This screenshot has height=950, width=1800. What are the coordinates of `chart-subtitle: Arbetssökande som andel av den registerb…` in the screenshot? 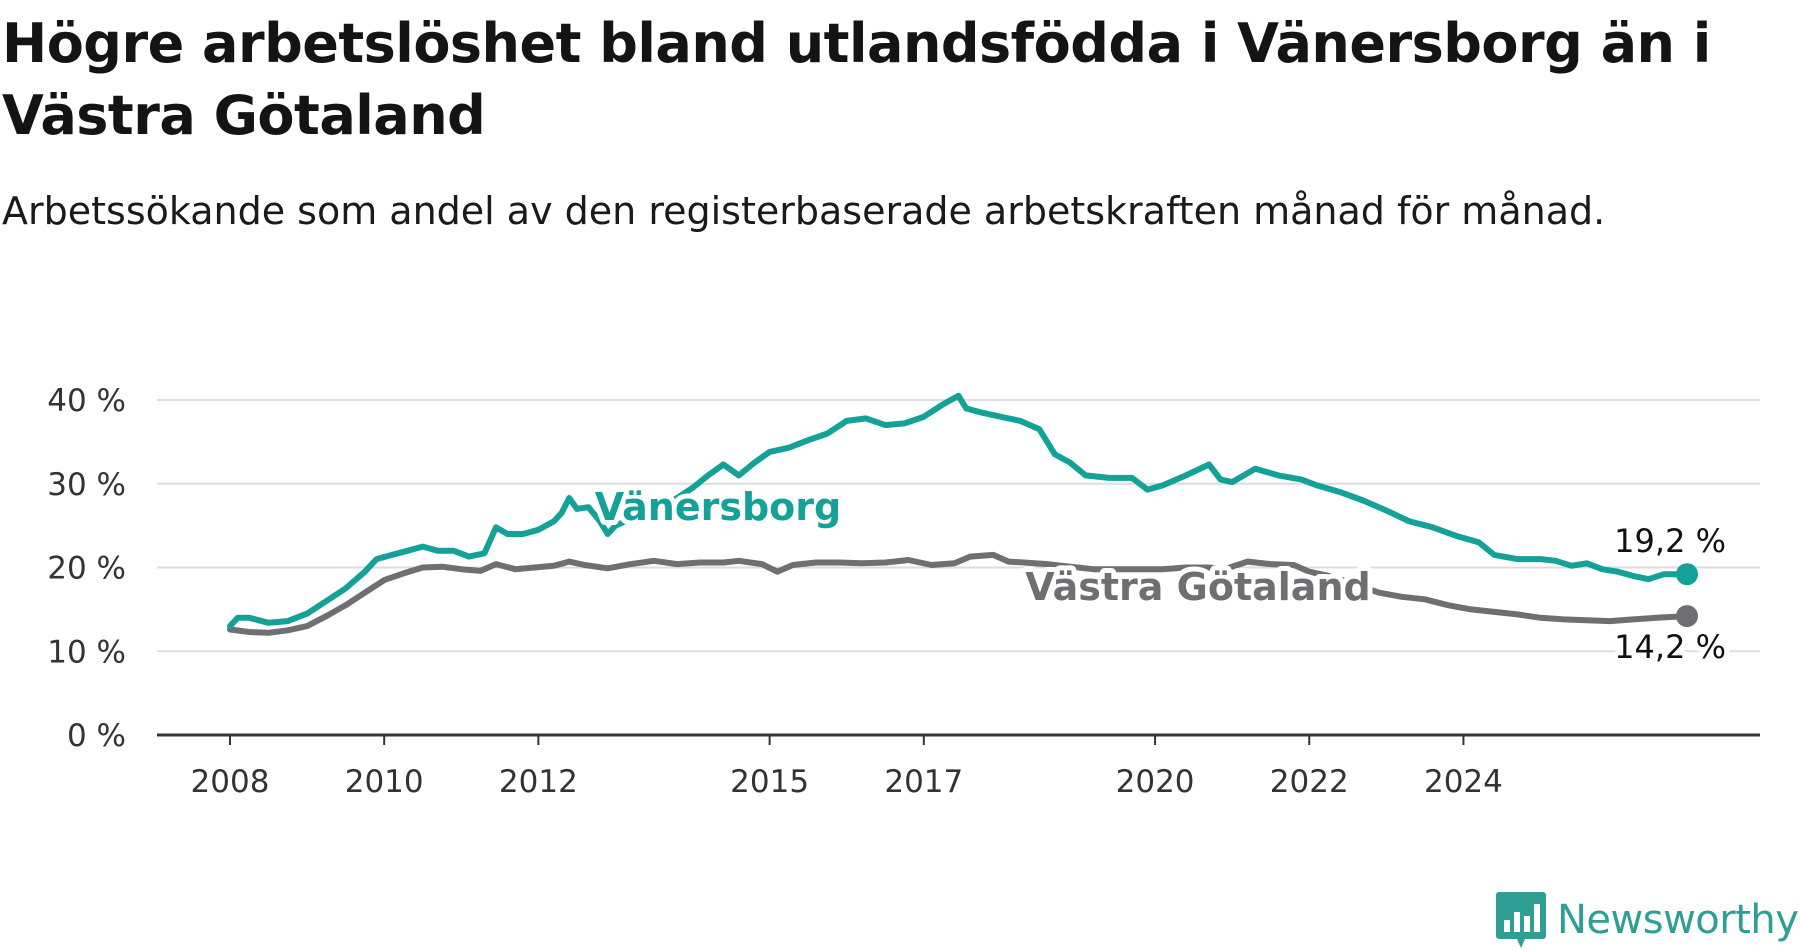 It's located at (804, 211).